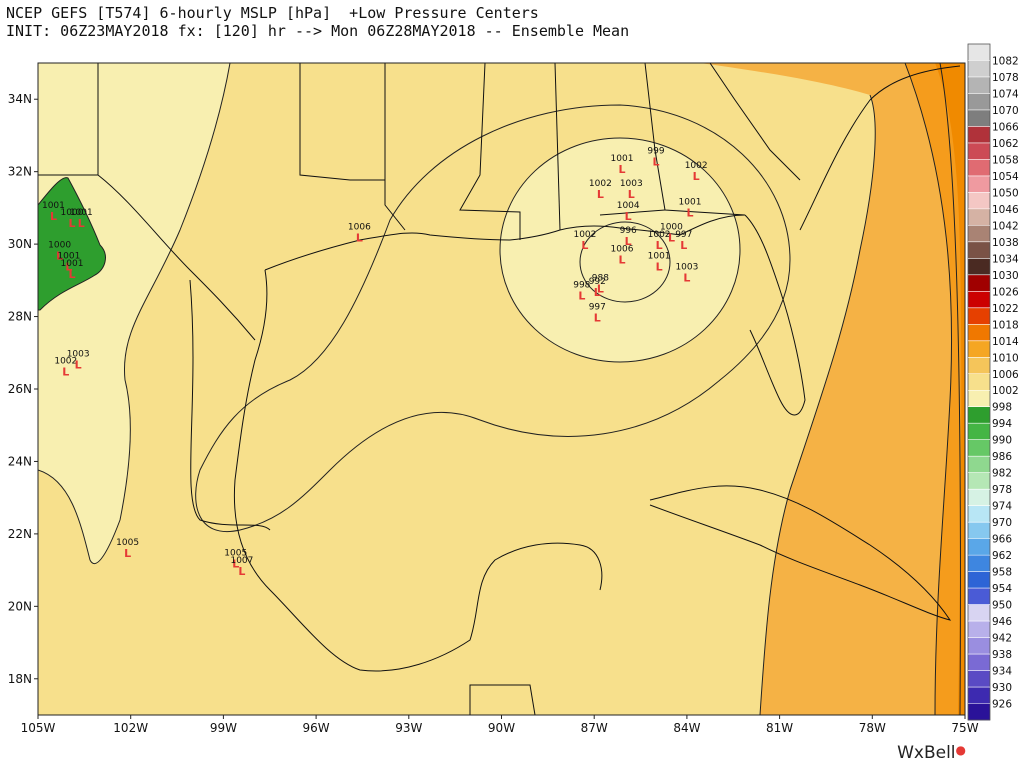  What do you see at coordinates (628, 206) in the screenshot?
I see `low-value: 1004` at bounding box center [628, 206].